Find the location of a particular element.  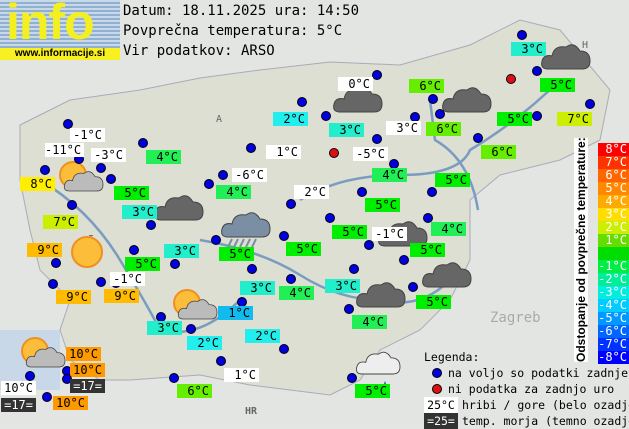

date-line: Datum: 18.11.2025 ura: 14:50 is located at coordinates (241, 11).